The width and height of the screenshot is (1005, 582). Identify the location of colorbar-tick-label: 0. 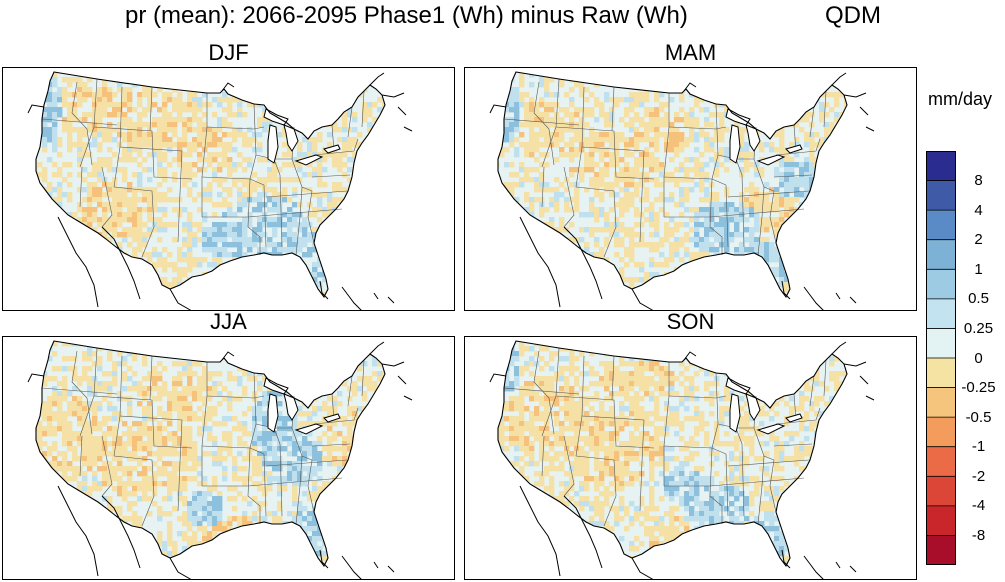
(978, 358).